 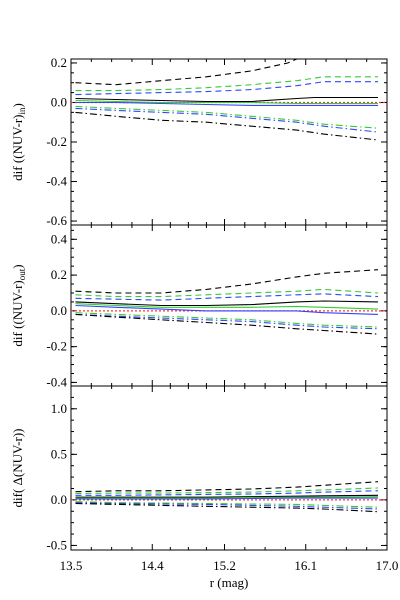 What do you see at coordinates (224, 565) in the screenshot?
I see `x-tick-label: 15.2` at bounding box center [224, 565].